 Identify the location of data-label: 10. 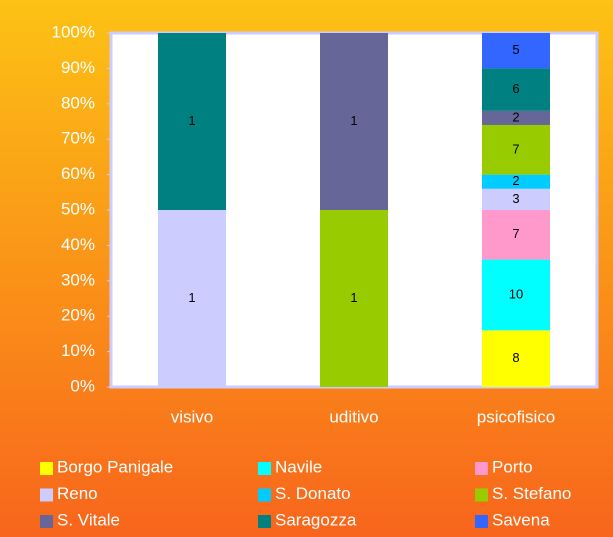
(516, 293).